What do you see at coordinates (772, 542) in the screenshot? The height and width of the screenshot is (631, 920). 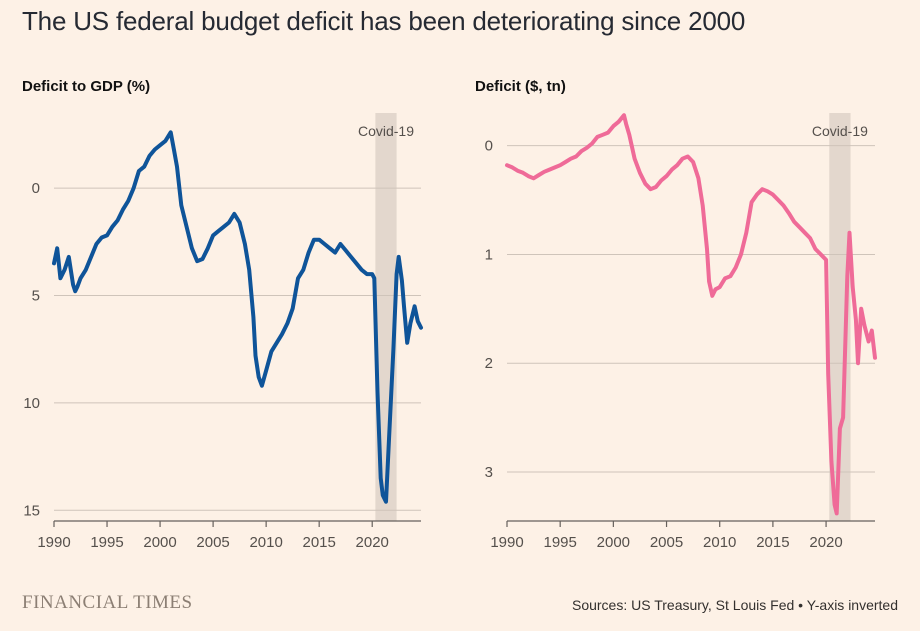 I see `usd-x-tick-label: 2015` at bounding box center [772, 542].